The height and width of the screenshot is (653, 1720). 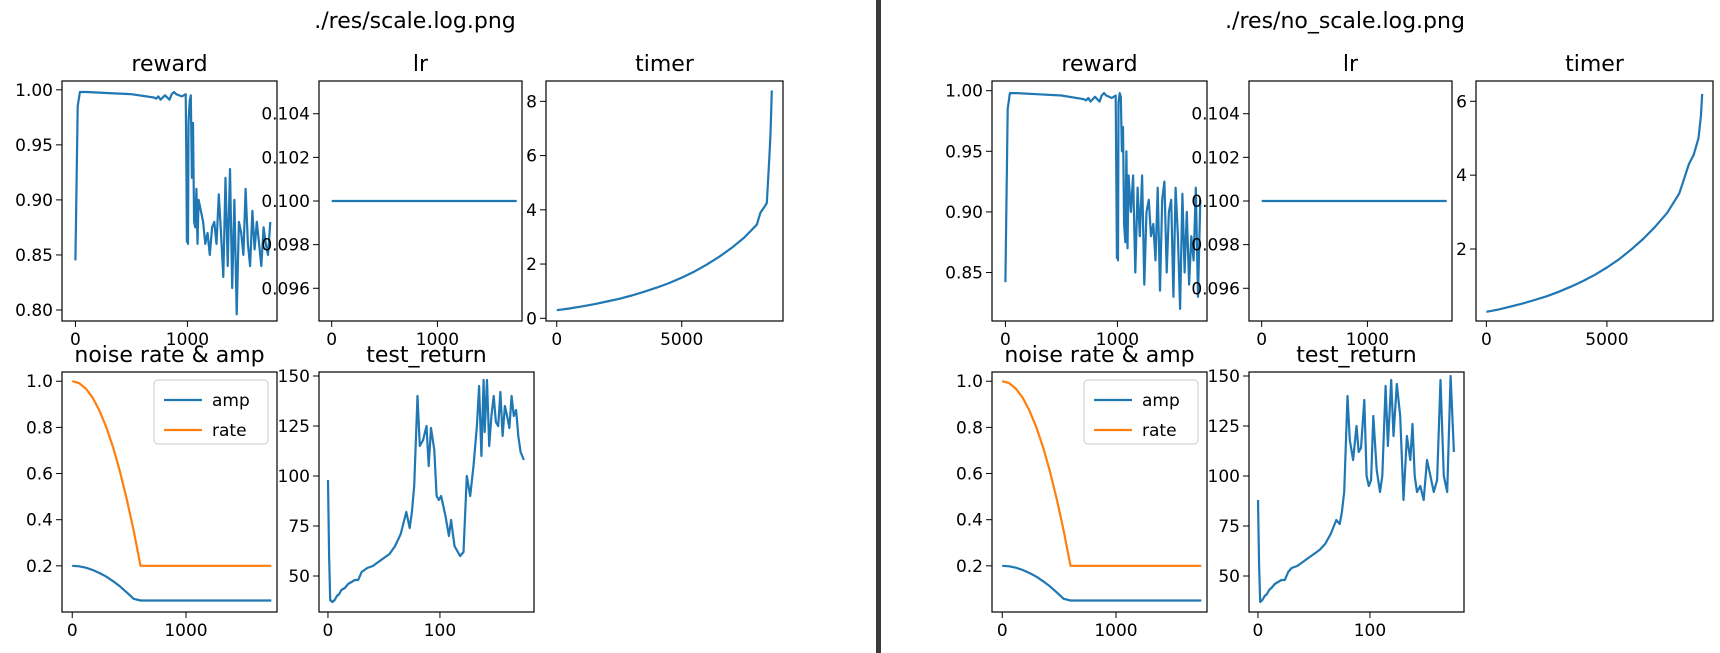 What do you see at coordinates (878, 326) in the screenshot?
I see `panel-divider` at bounding box center [878, 326].